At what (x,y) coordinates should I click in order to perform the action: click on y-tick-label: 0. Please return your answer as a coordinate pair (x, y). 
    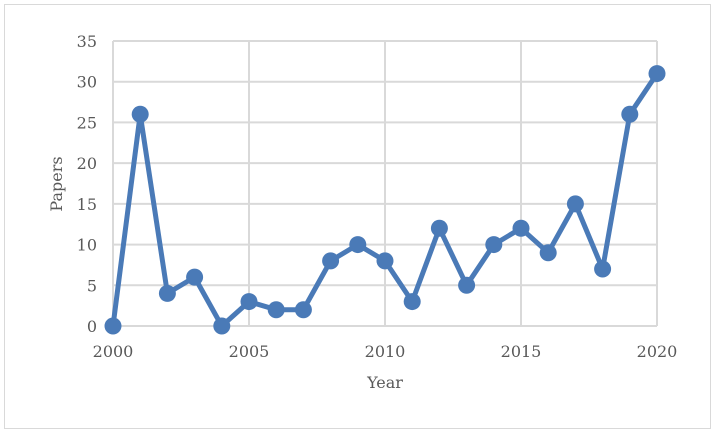
    Looking at the image, I should click on (92, 326).